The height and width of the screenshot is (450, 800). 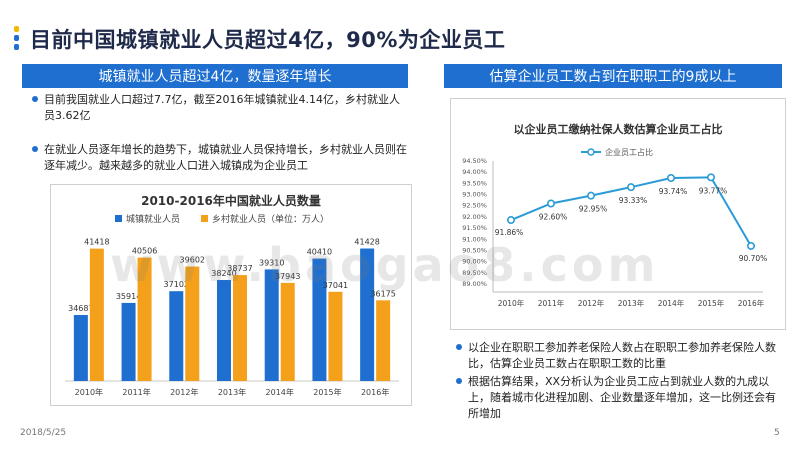 I want to click on footer-date: 2018/5/25, so click(x=43, y=433).